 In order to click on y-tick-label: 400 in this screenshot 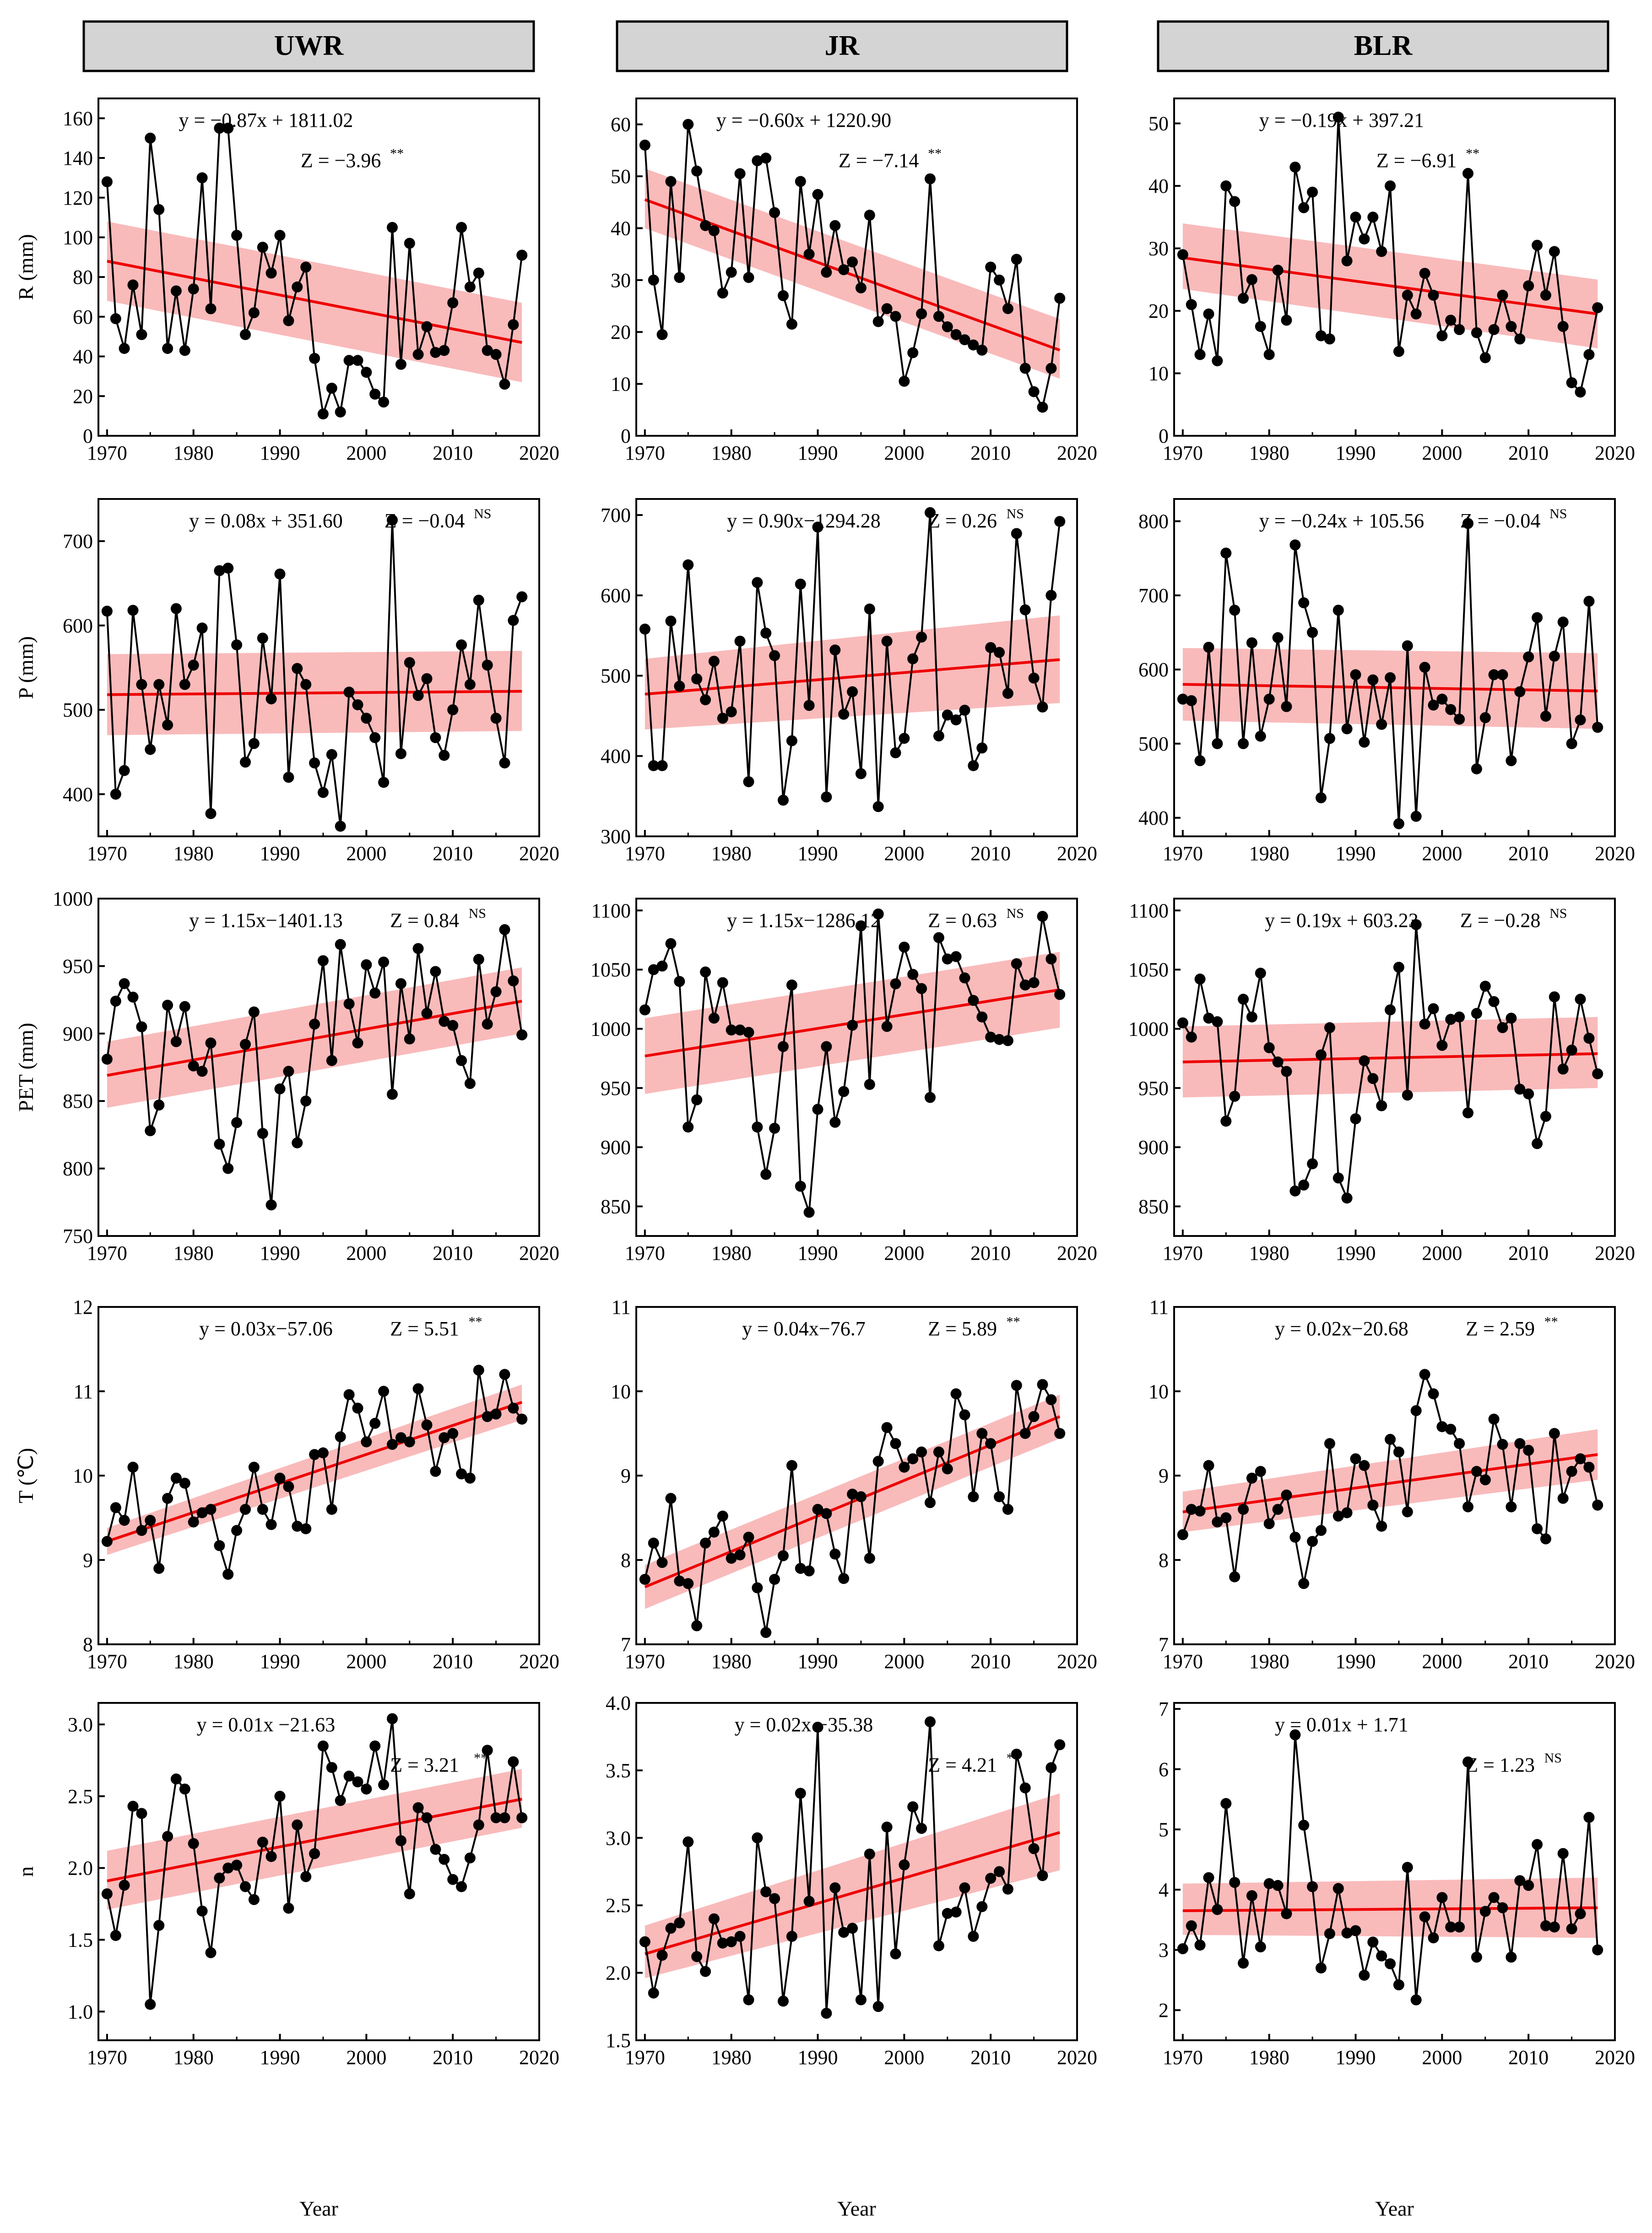, I will do `click(616, 757)`.